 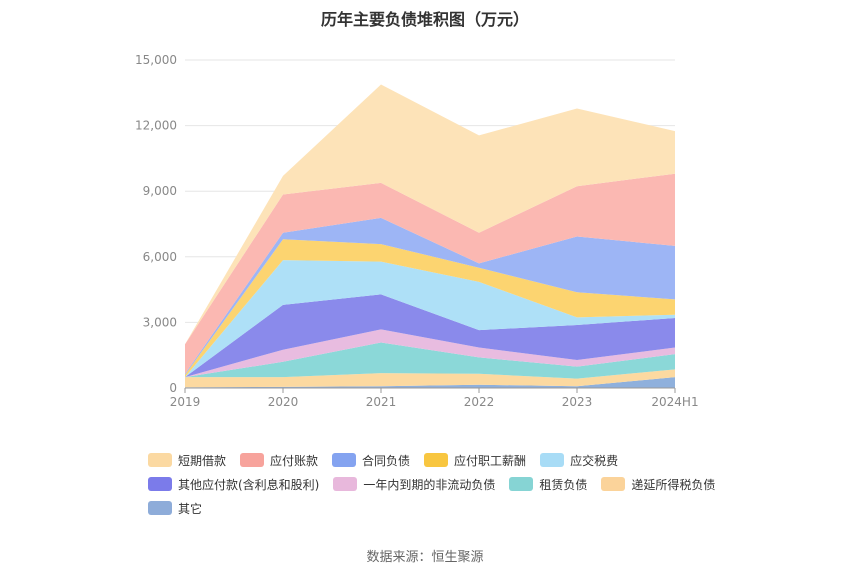 I want to click on y-tick-label: 0, so click(x=173, y=388).